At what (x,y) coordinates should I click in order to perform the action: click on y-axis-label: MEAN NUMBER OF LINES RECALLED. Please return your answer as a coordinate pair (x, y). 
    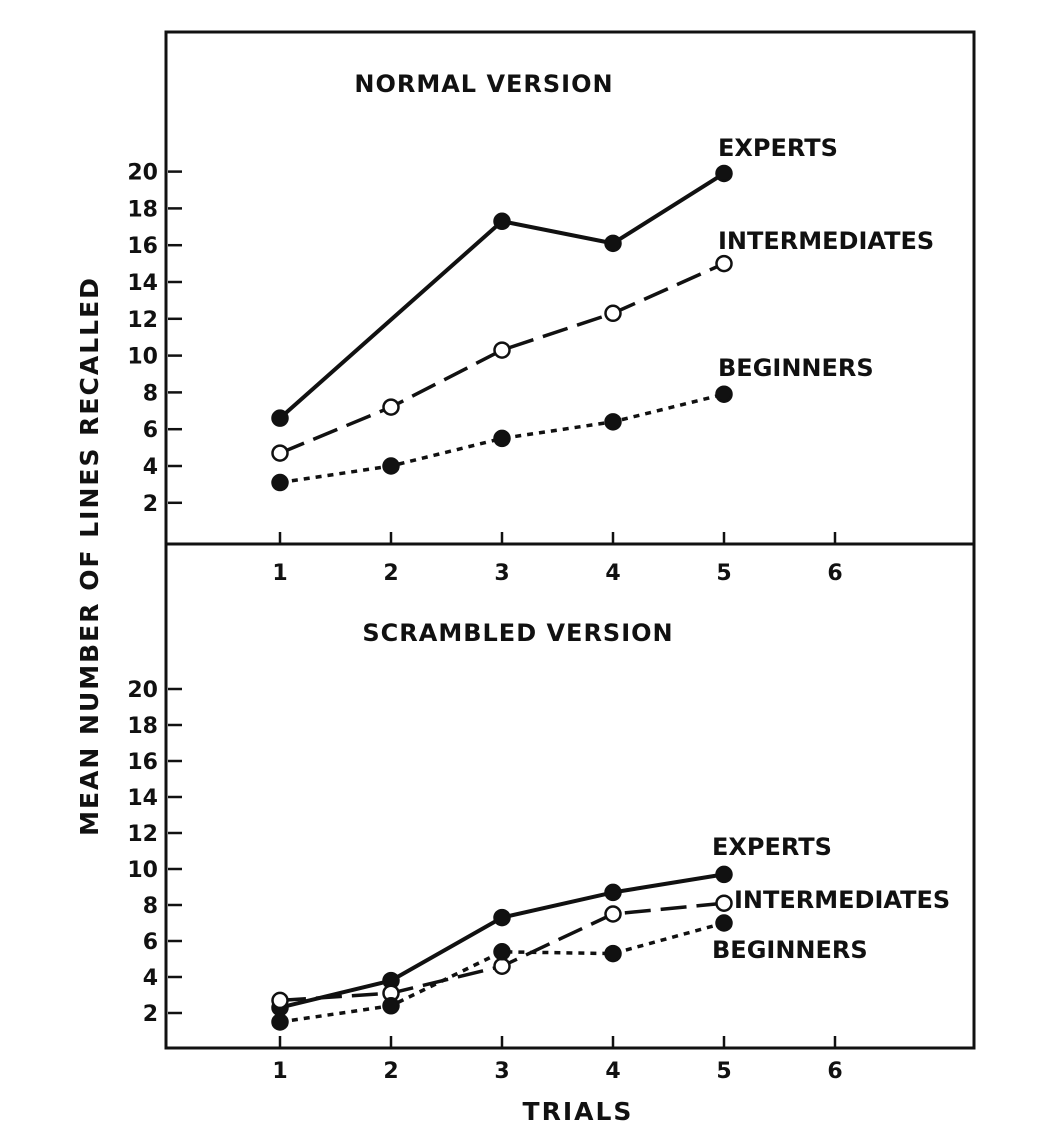
    Looking at the image, I should click on (89, 556).